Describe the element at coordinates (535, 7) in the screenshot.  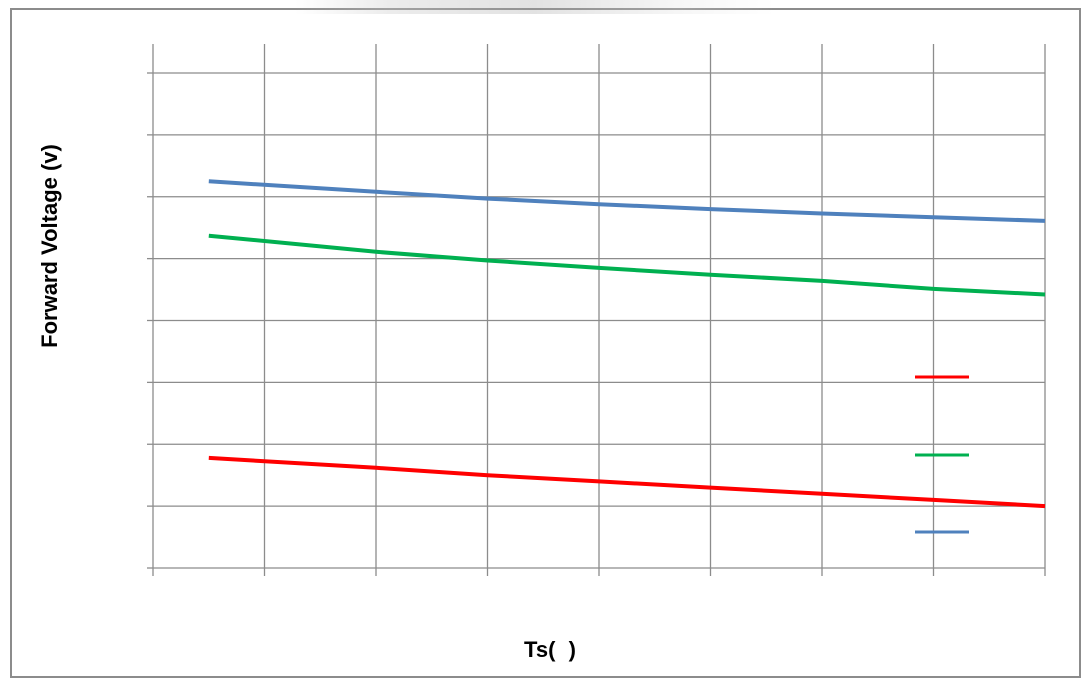
I see `top-edge-smudge` at that location.